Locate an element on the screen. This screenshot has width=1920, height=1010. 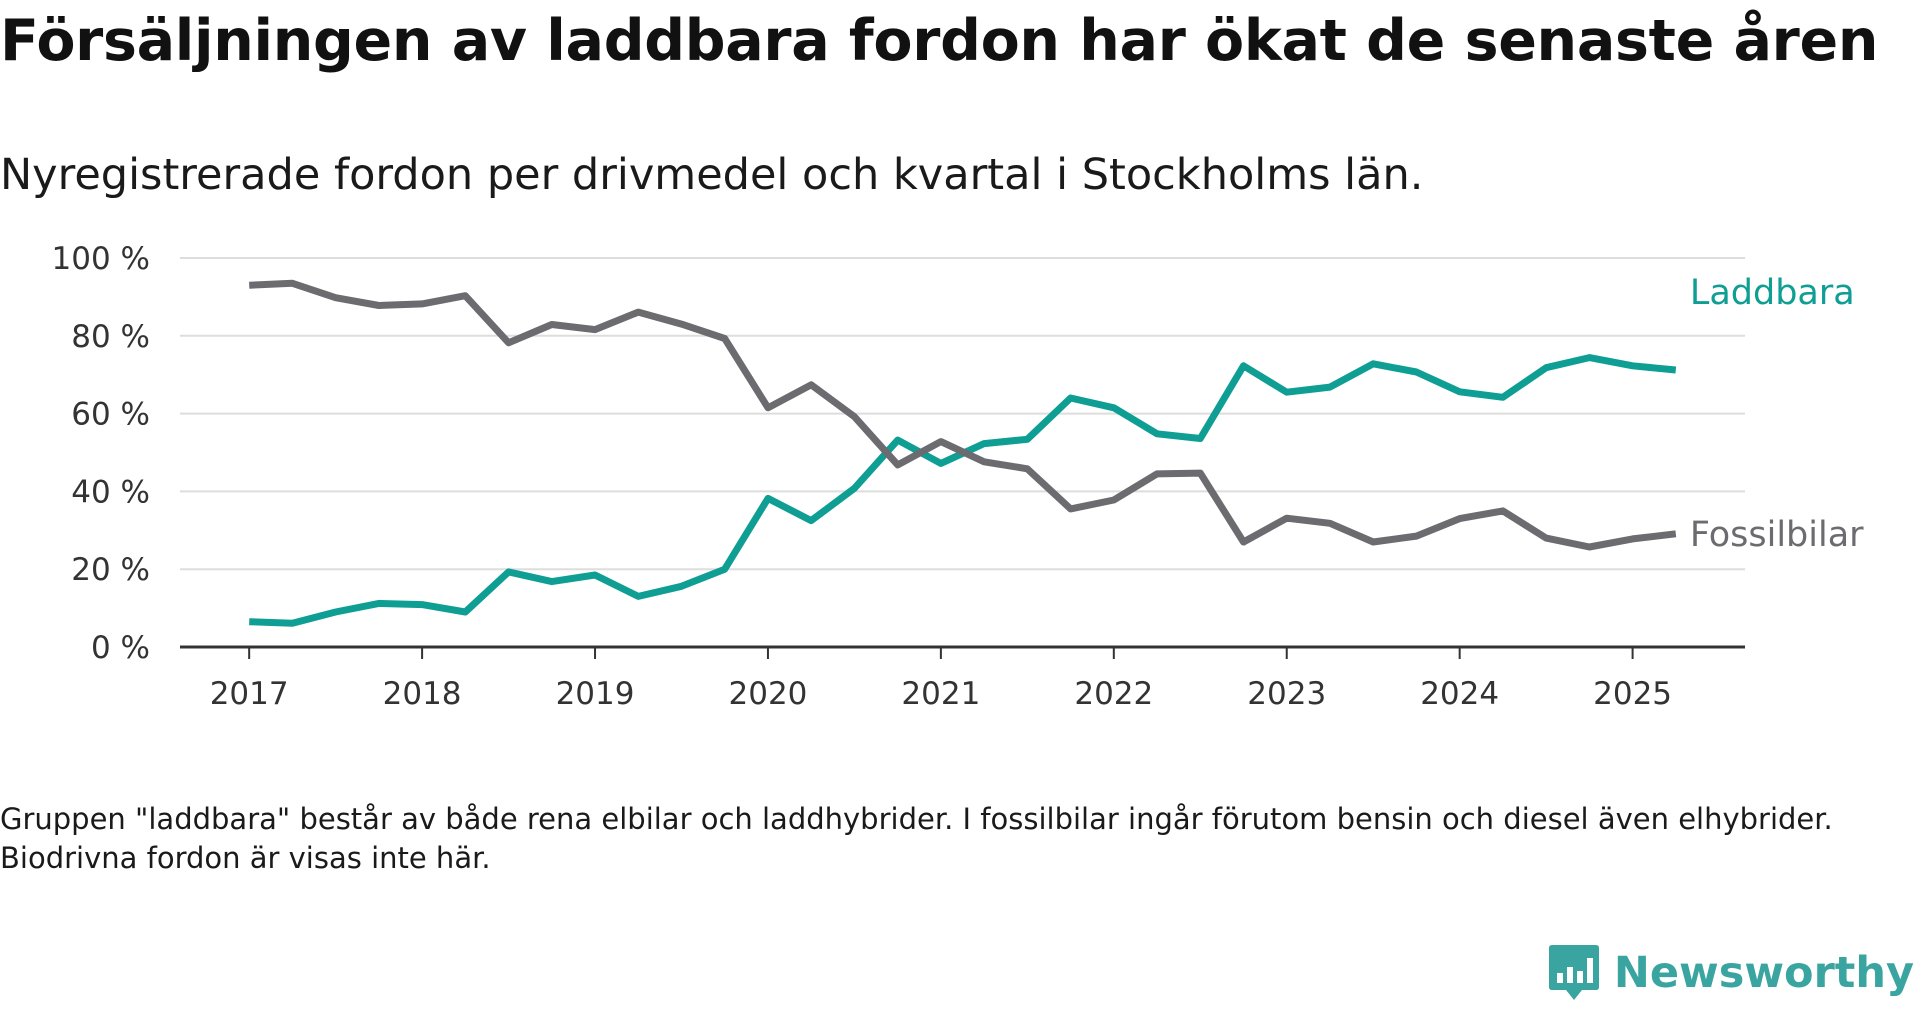
y-tick-label: 80 % is located at coordinates (110, 337).